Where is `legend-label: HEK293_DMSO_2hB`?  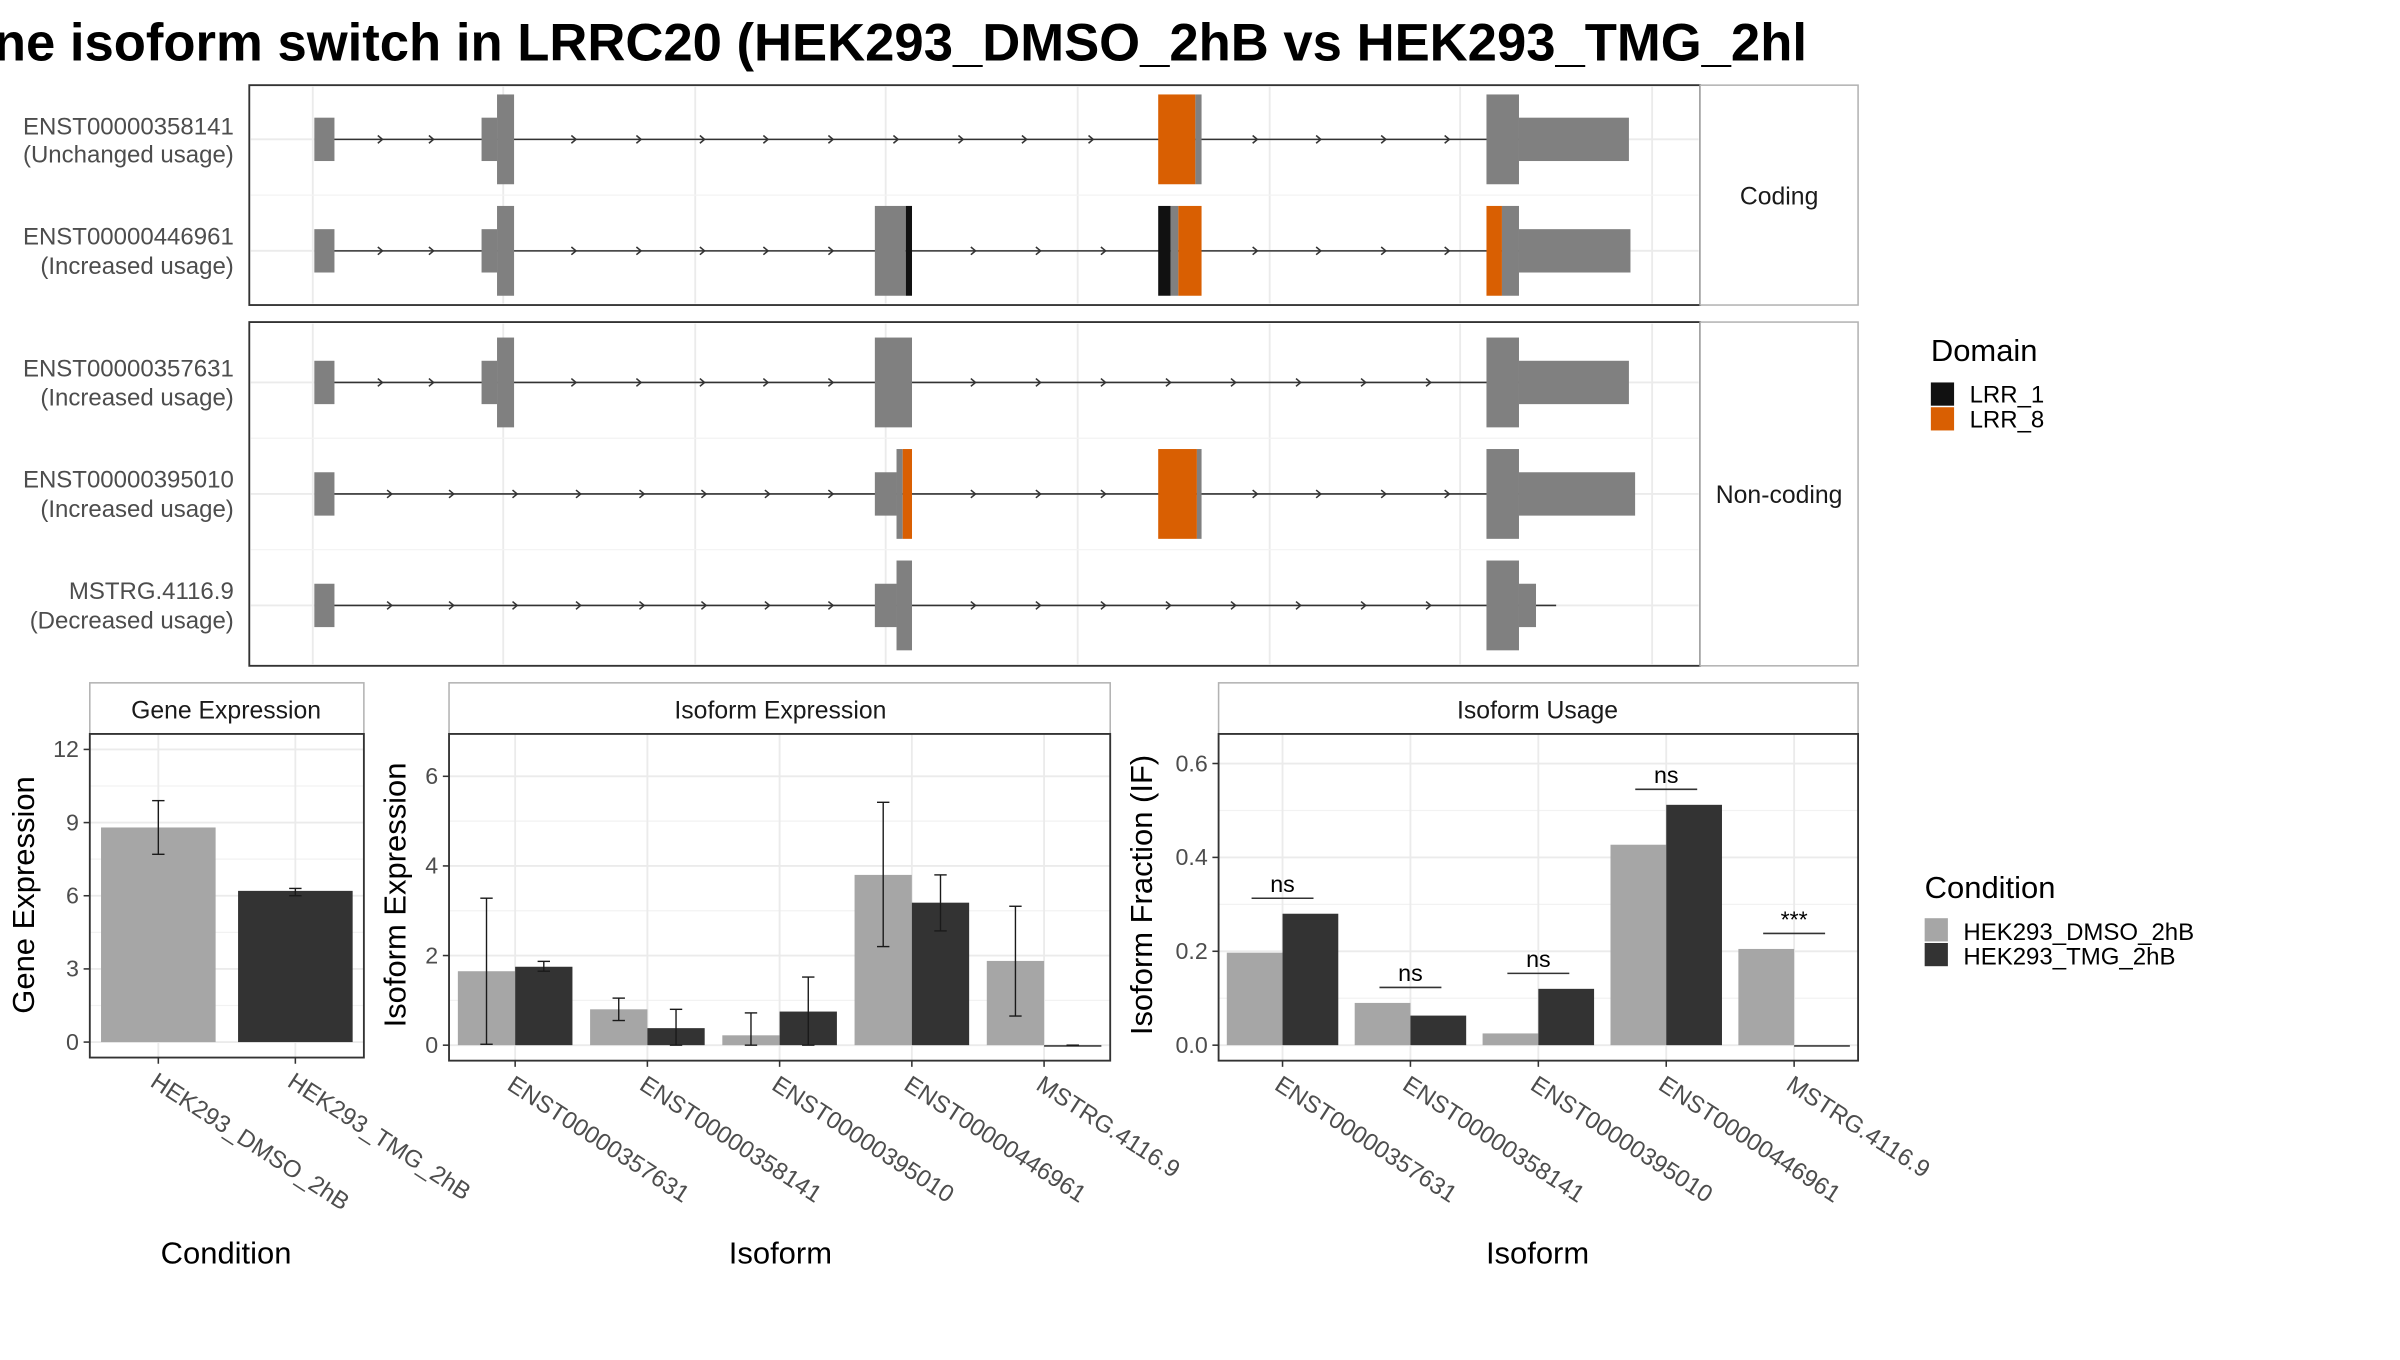 legend-label: HEK293_DMSO_2hB is located at coordinates (2078, 932).